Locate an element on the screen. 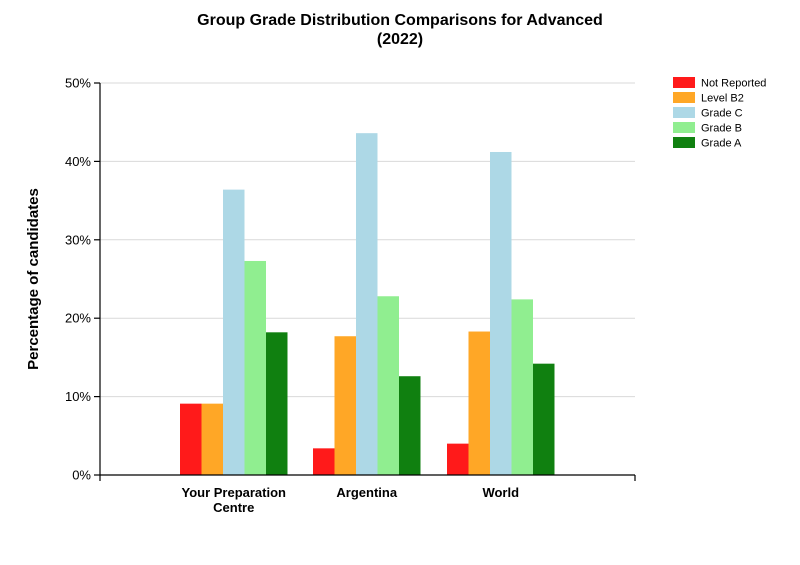 This screenshot has width=800, height=565. legend-item-label: Grade C is located at coordinates (722, 114).